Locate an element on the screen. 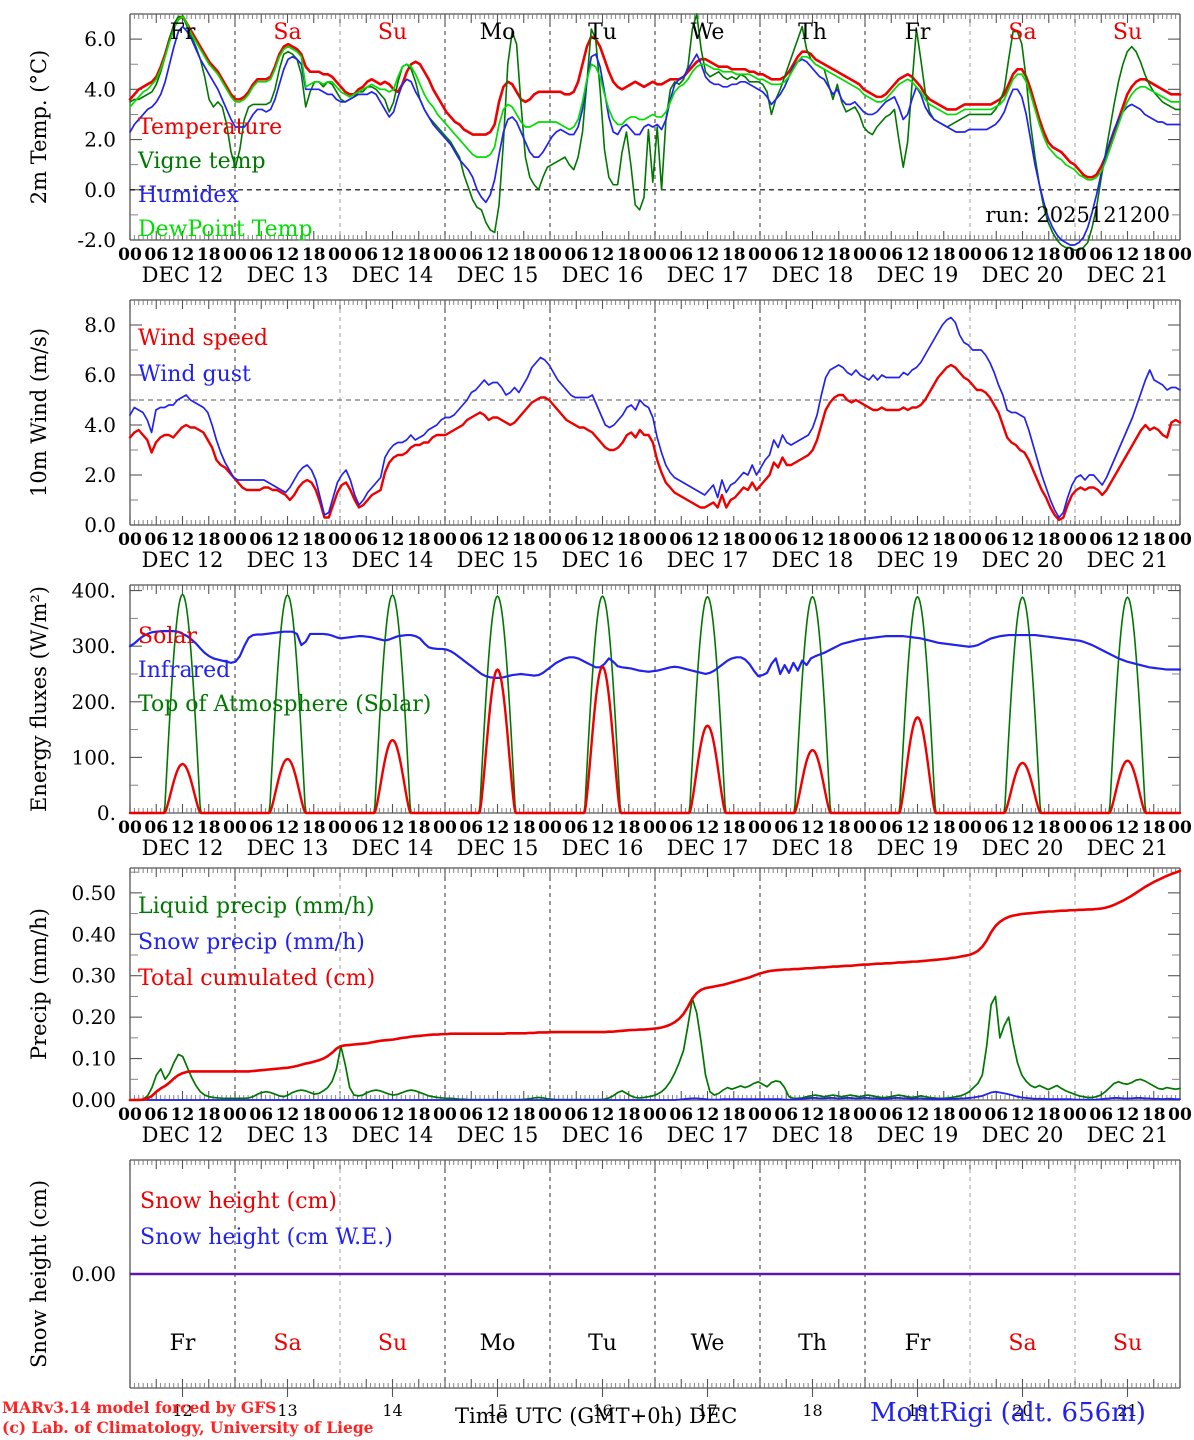 The image size is (1194, 1440). y-tick-label: 0. is located at coordinates (106, 813).